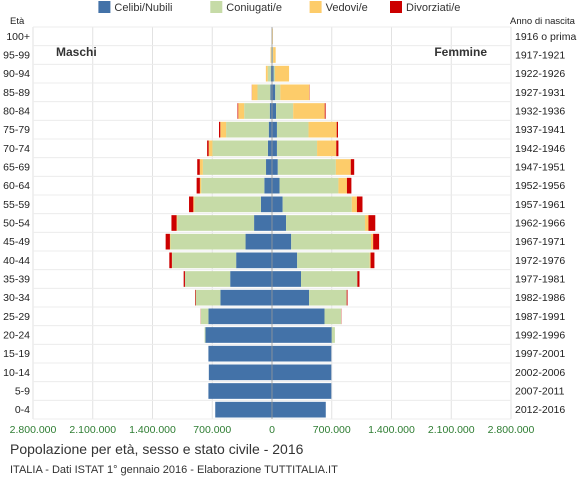 This screenshot has height=480, width=580. I want to click on legend-label: Divorziati/e, so click(433, 8).